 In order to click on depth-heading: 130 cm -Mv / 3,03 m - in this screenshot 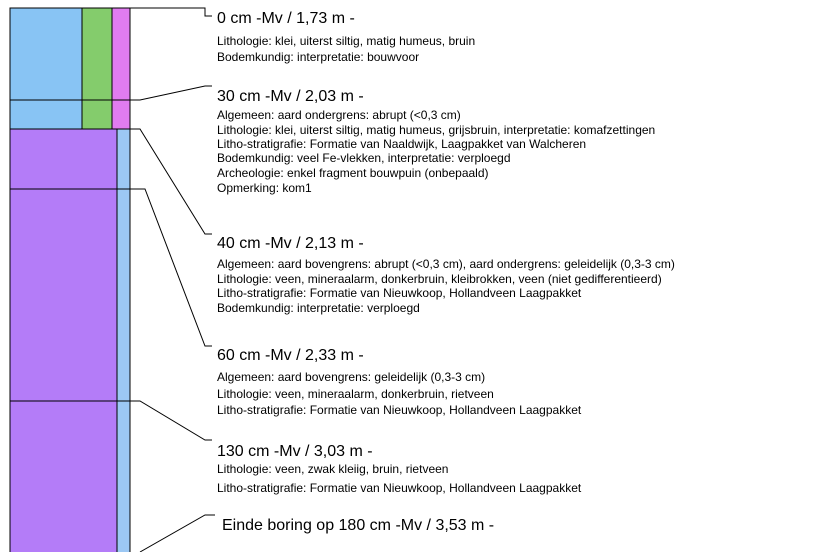, I will do `click(295, 451)`.